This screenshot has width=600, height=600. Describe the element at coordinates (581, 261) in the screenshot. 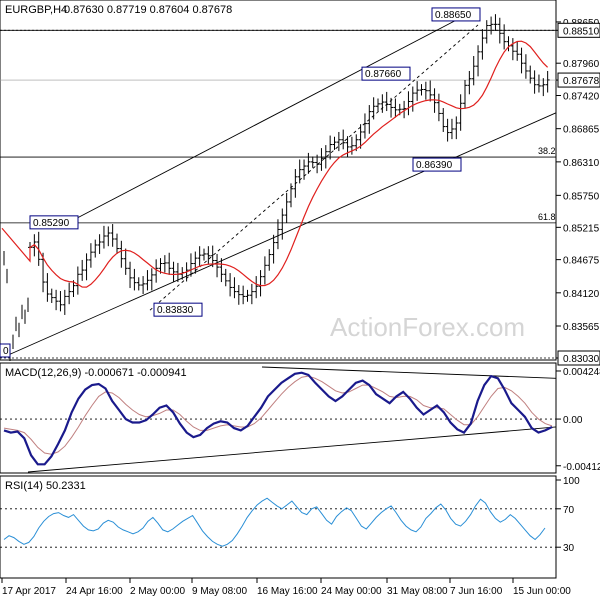

I see `price-y-tick-label: 0.84675` at that location.